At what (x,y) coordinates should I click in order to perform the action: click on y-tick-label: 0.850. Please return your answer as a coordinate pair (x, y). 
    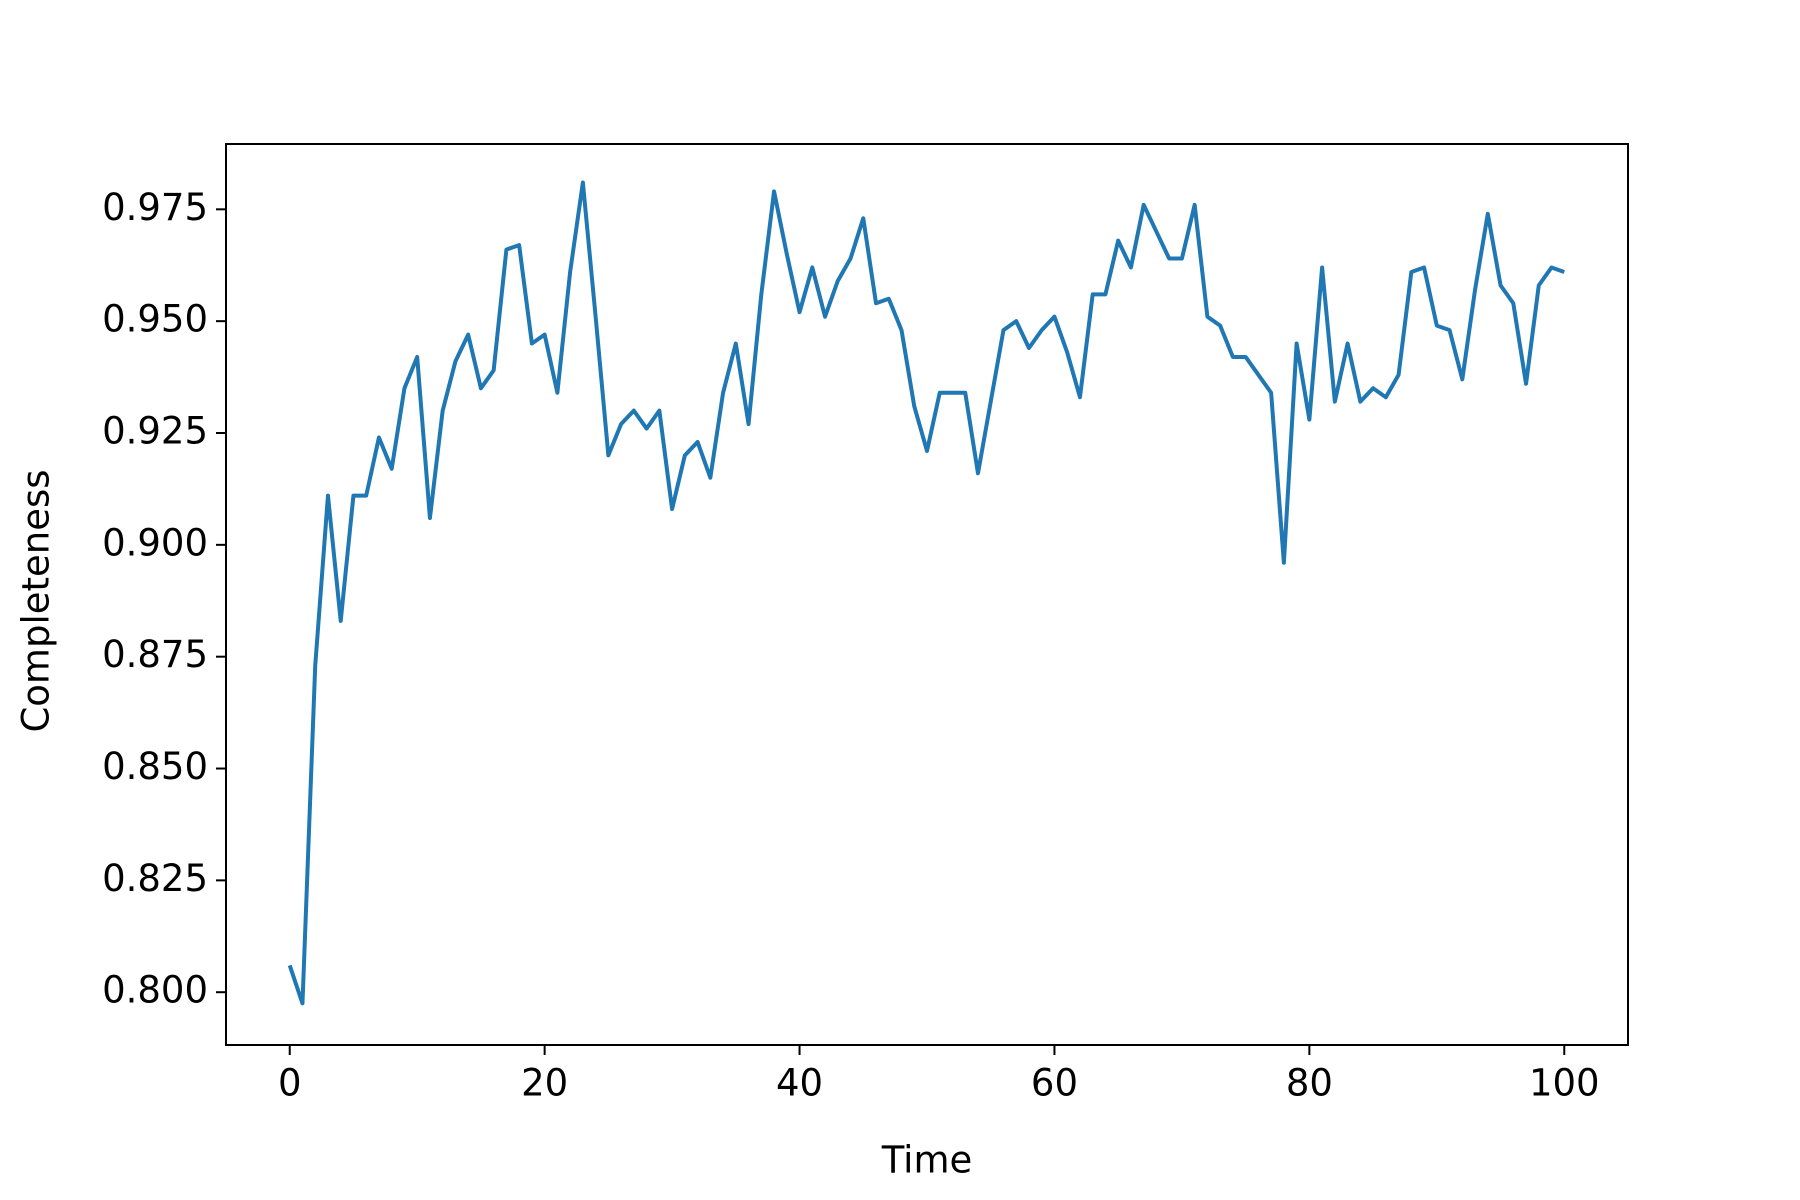
    Looking at the image, I should click on (155, 766).